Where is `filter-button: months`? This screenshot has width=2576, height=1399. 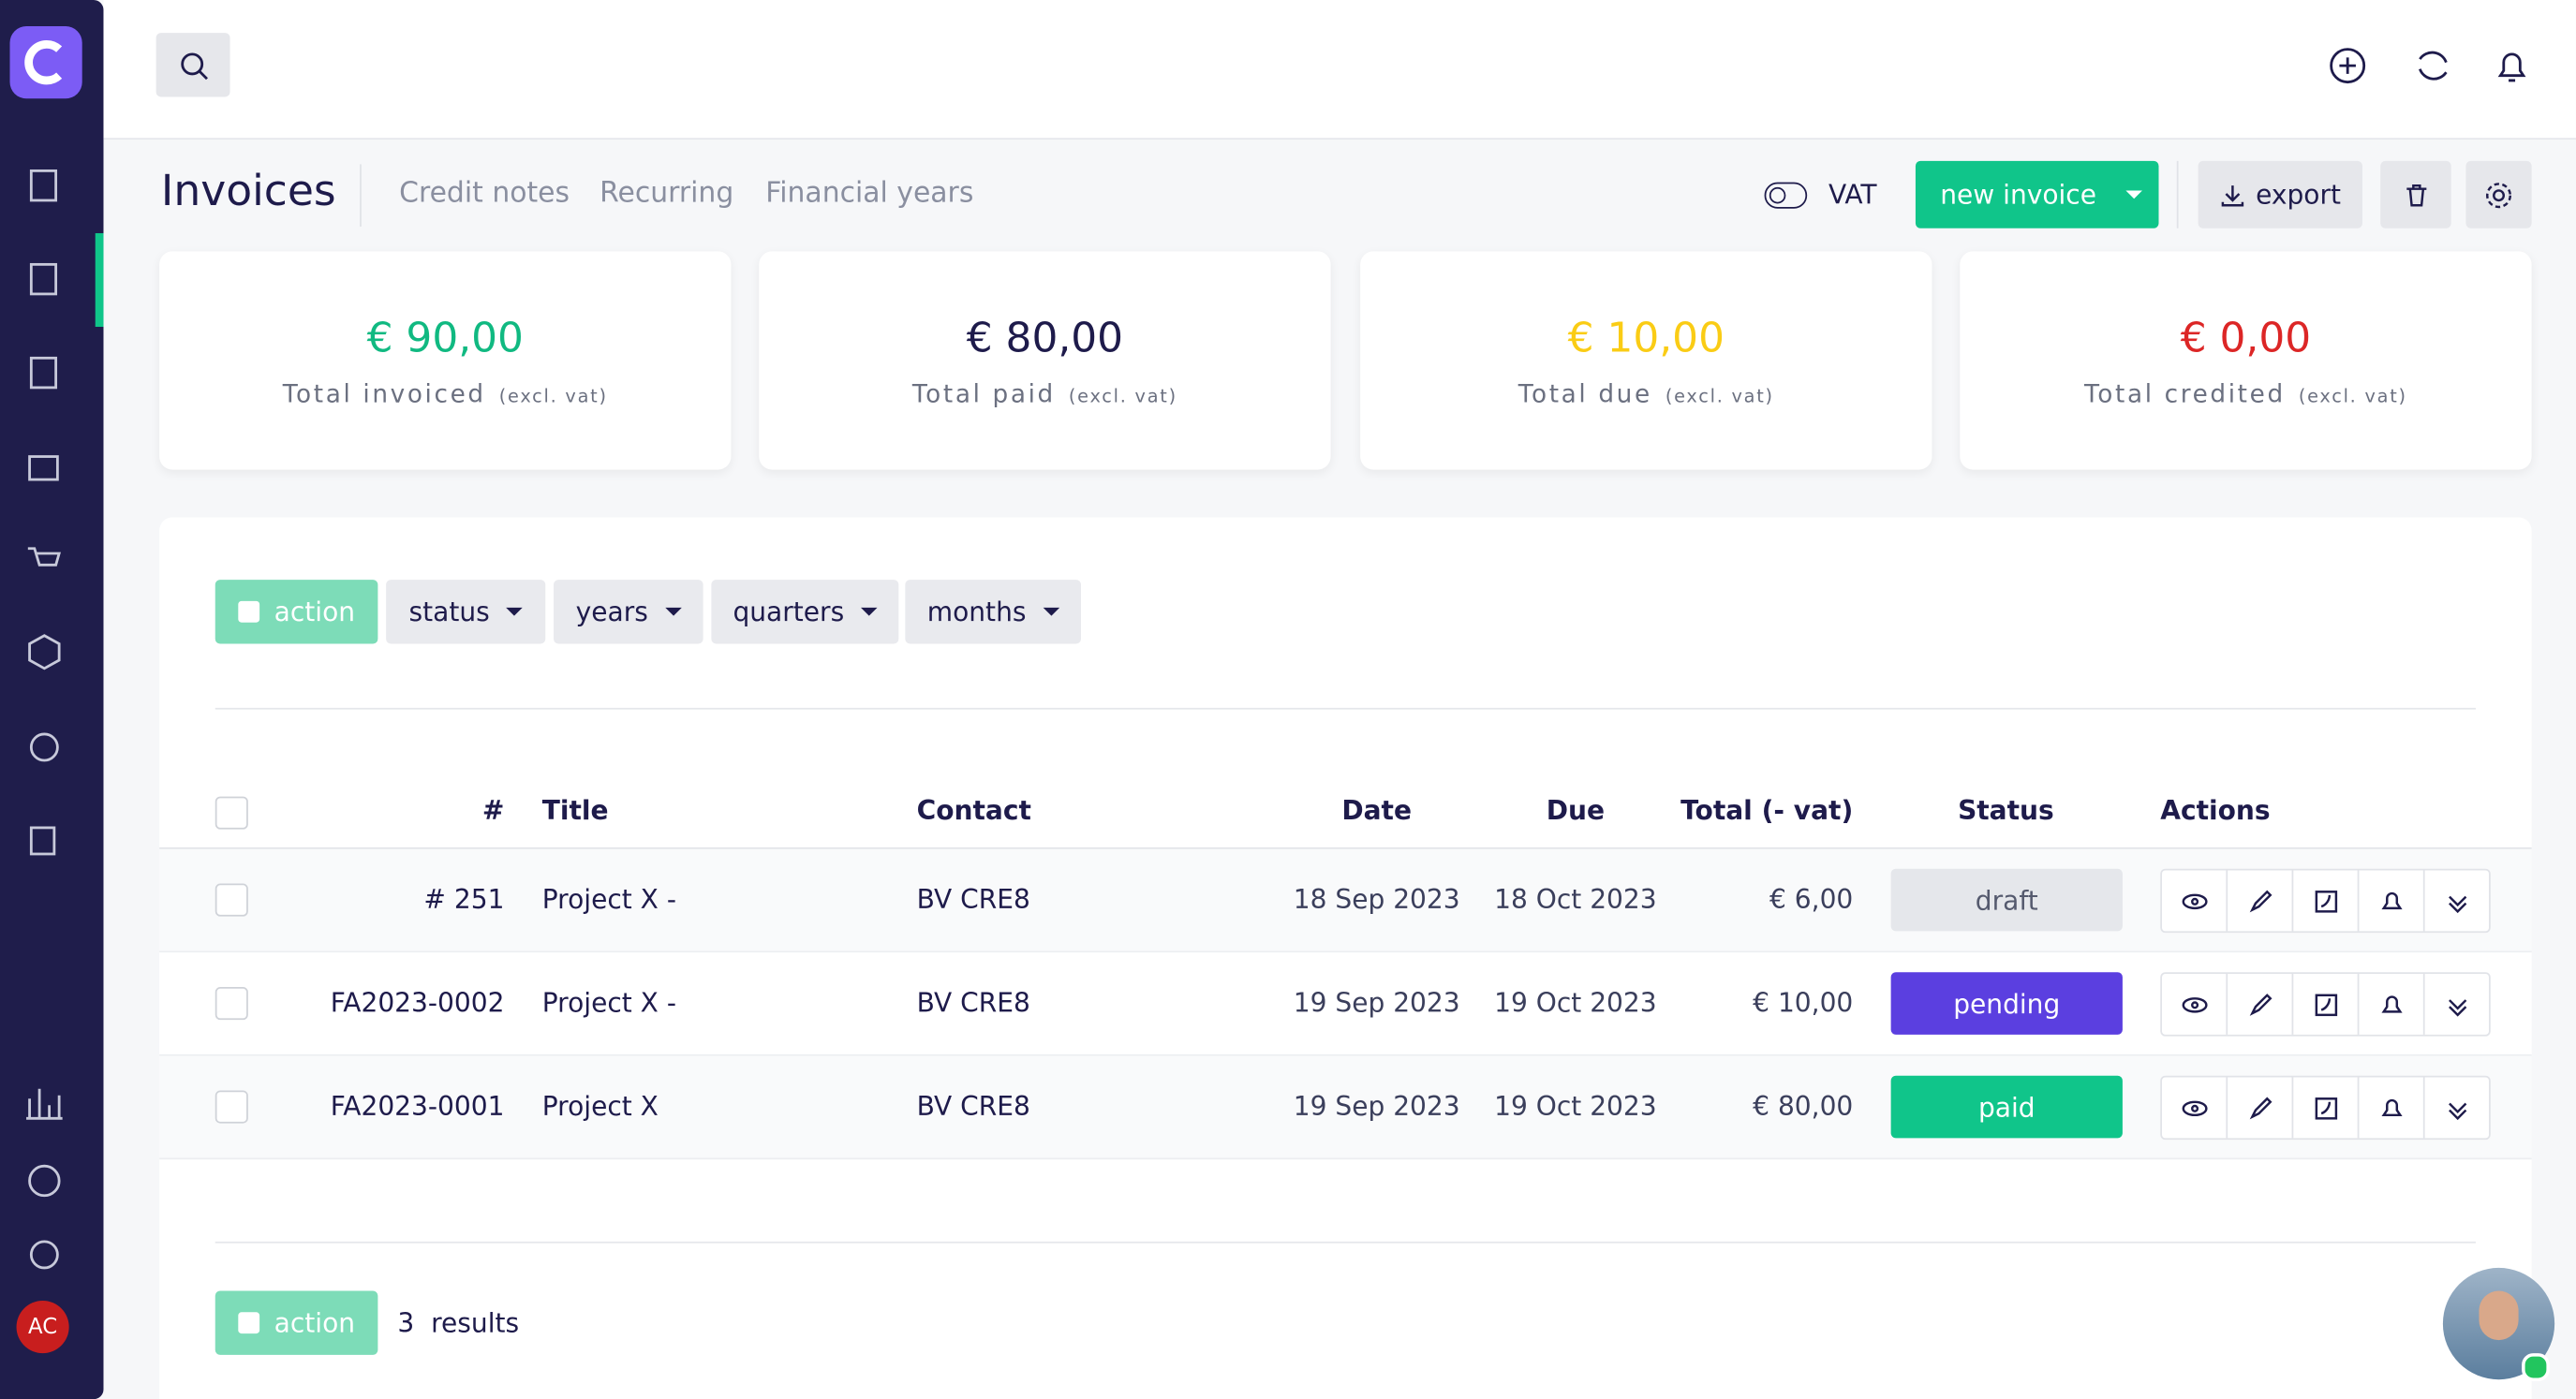 filter-button: months is located at coordinates (993, 612).